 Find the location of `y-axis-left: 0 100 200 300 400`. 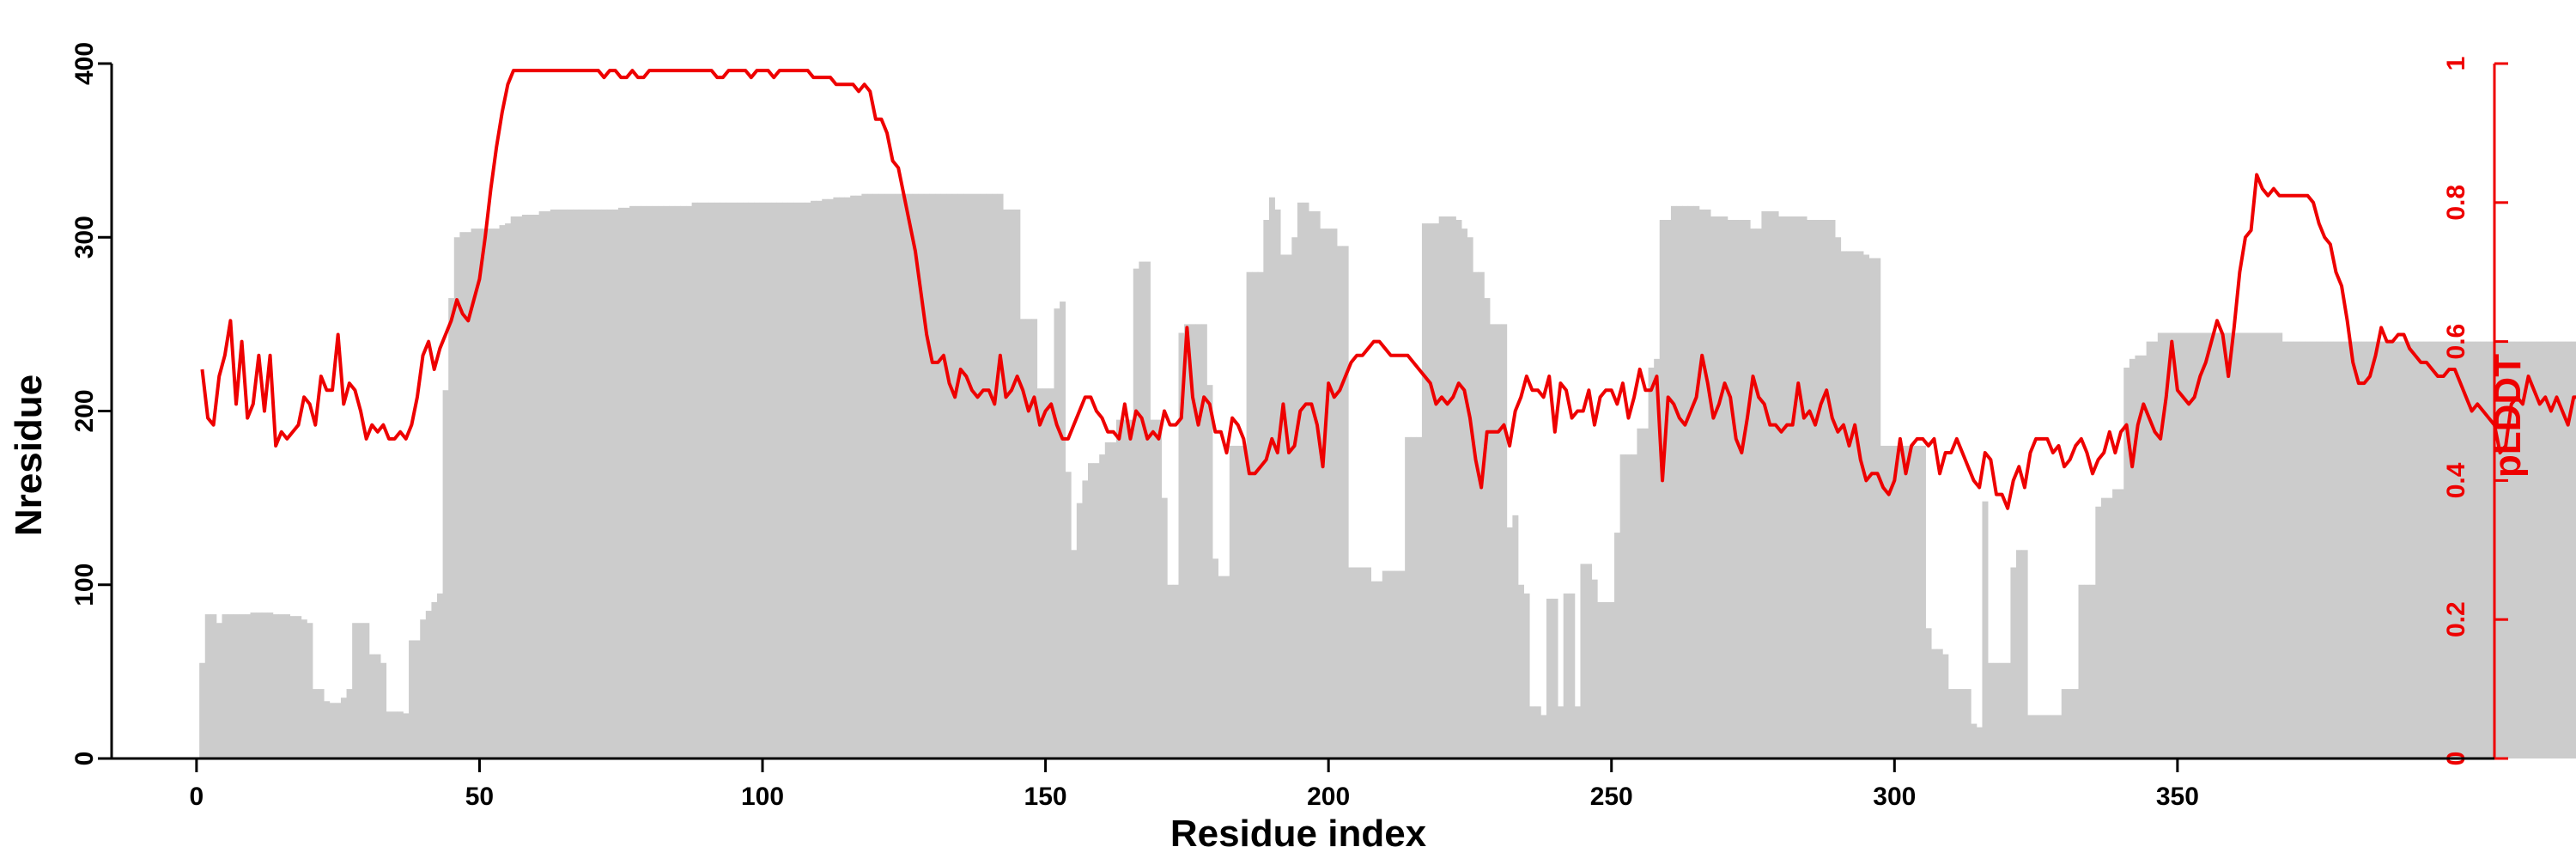

y-axis-left: 0 100 200 300 400 is located at coordinates (91, 403).